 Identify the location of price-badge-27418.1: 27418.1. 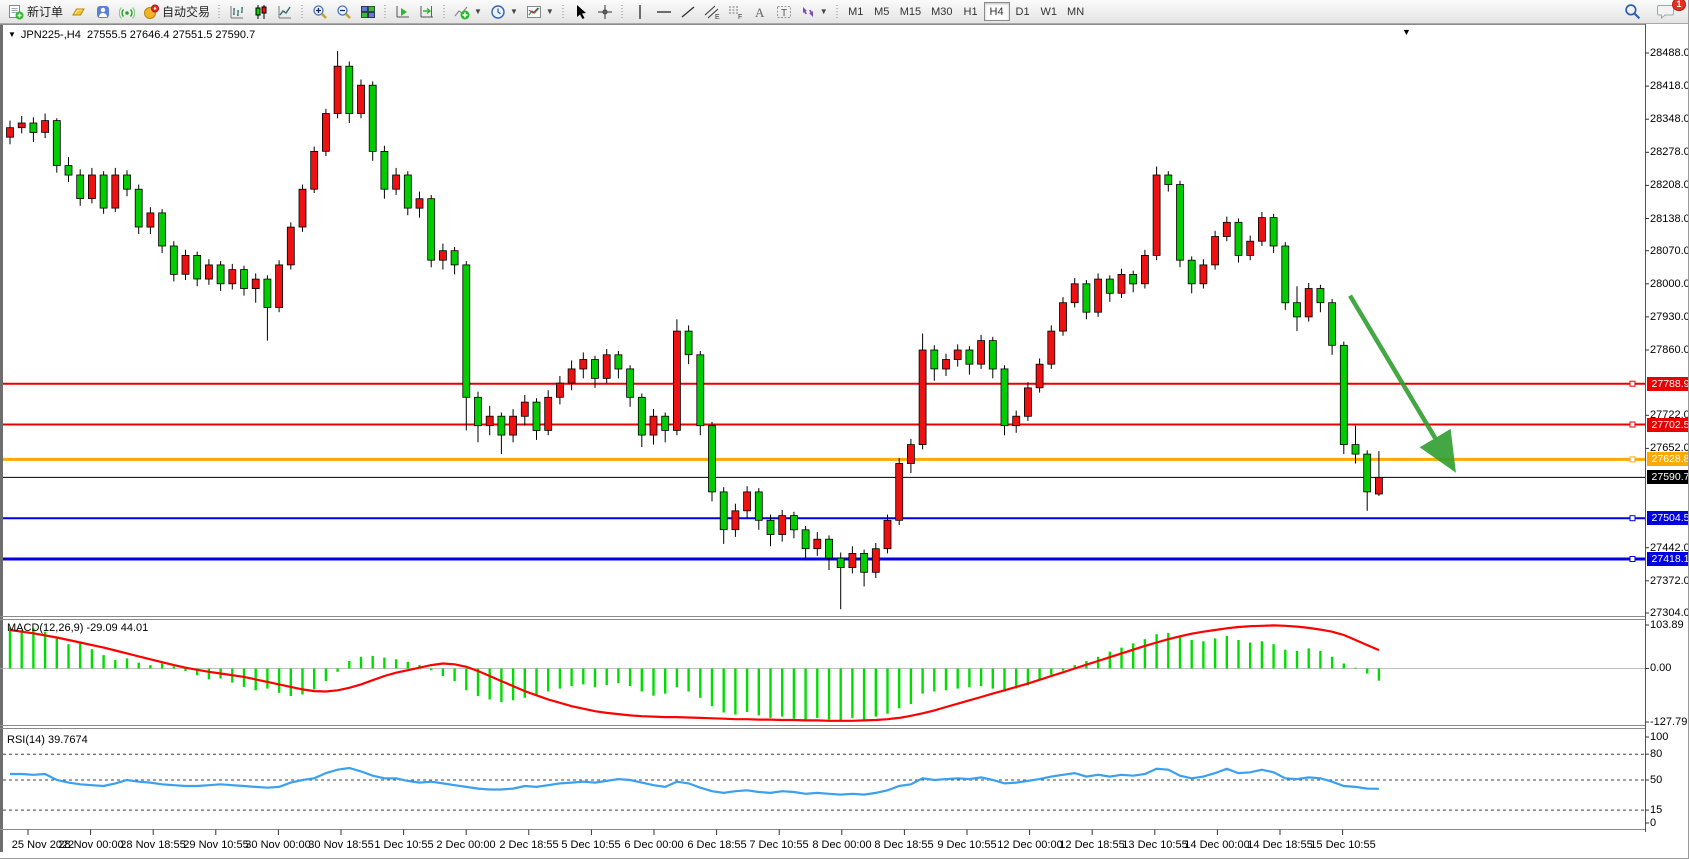
(1667, 559).